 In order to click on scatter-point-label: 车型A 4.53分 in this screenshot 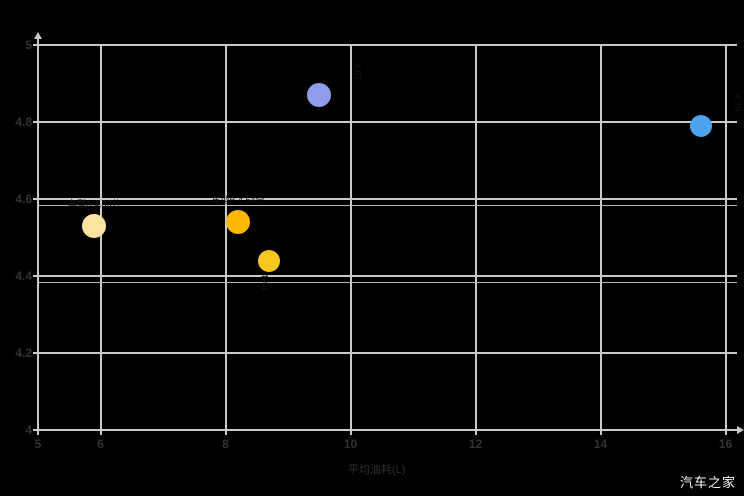, I will do `click(94, 203)`.